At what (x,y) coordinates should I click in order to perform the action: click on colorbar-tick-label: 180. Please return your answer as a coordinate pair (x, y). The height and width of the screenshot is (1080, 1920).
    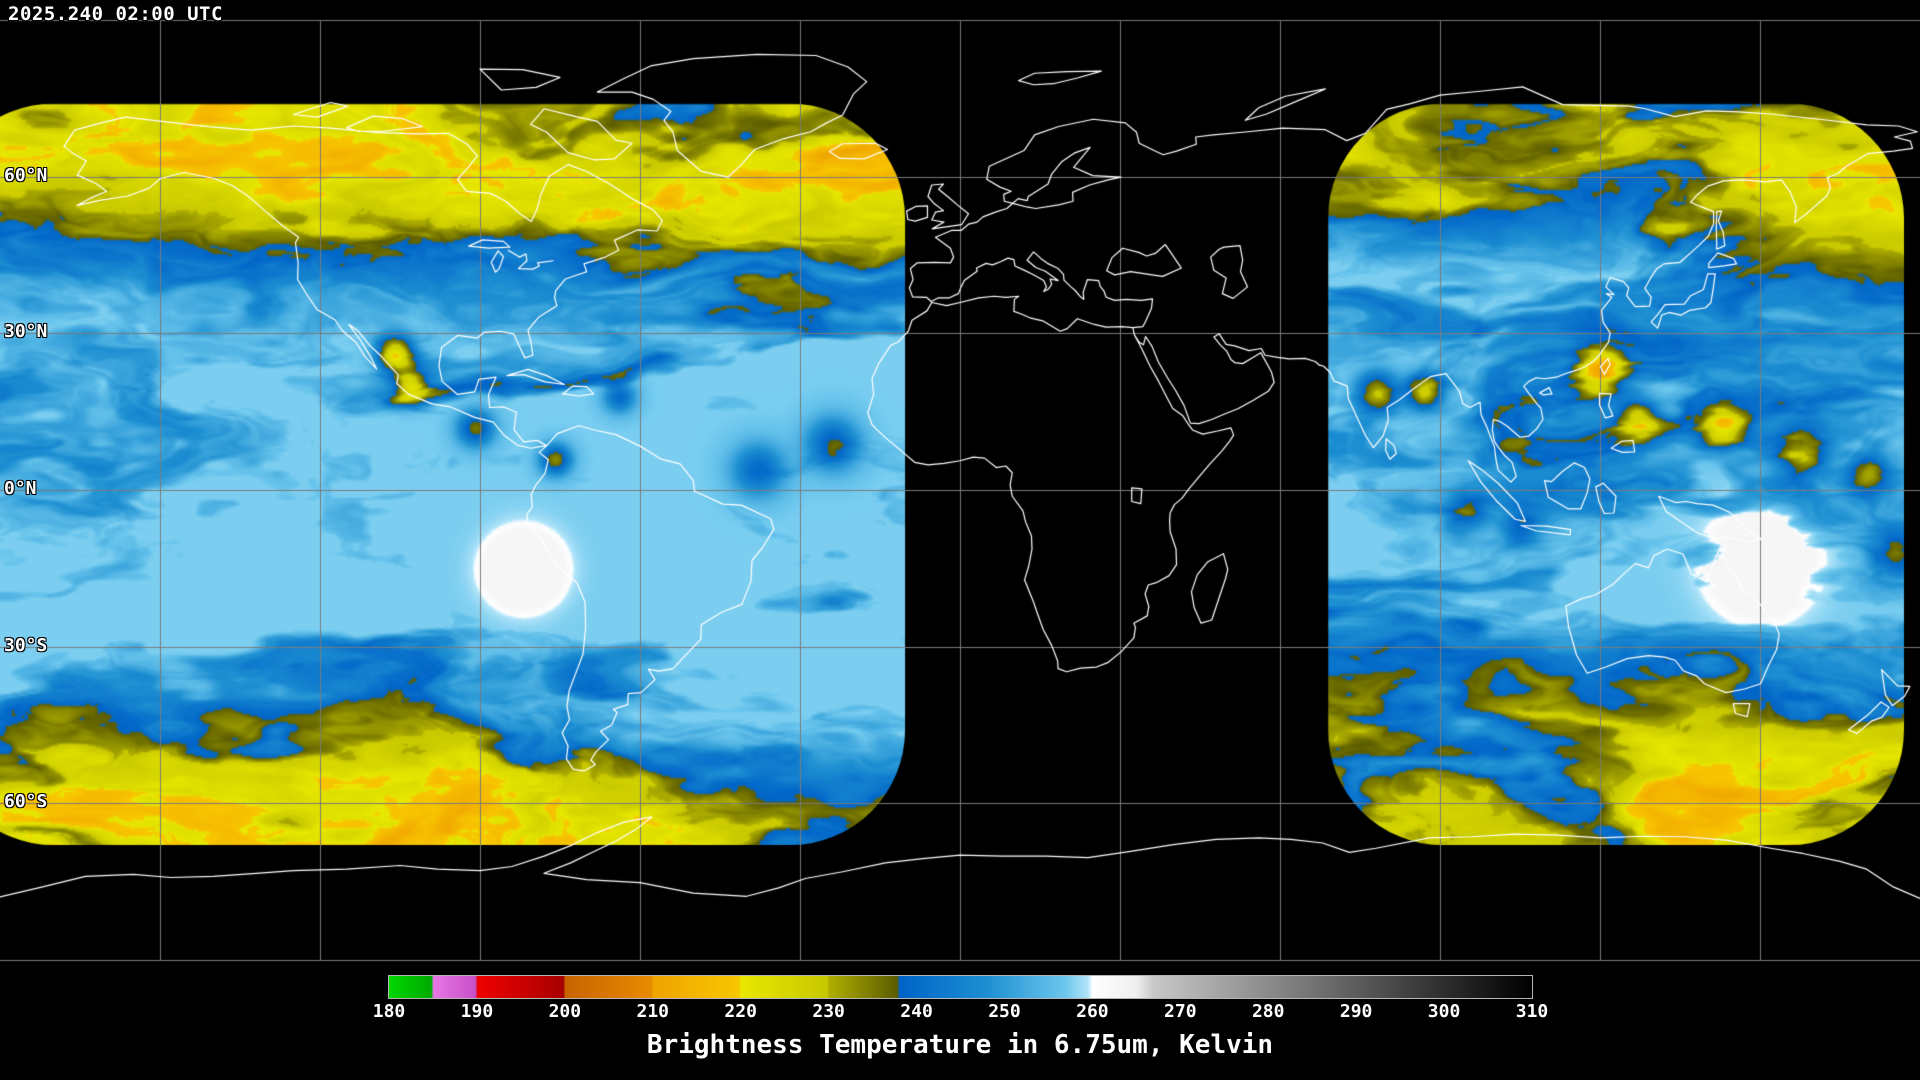
    Looking at the image, I should click on (389, 1011).